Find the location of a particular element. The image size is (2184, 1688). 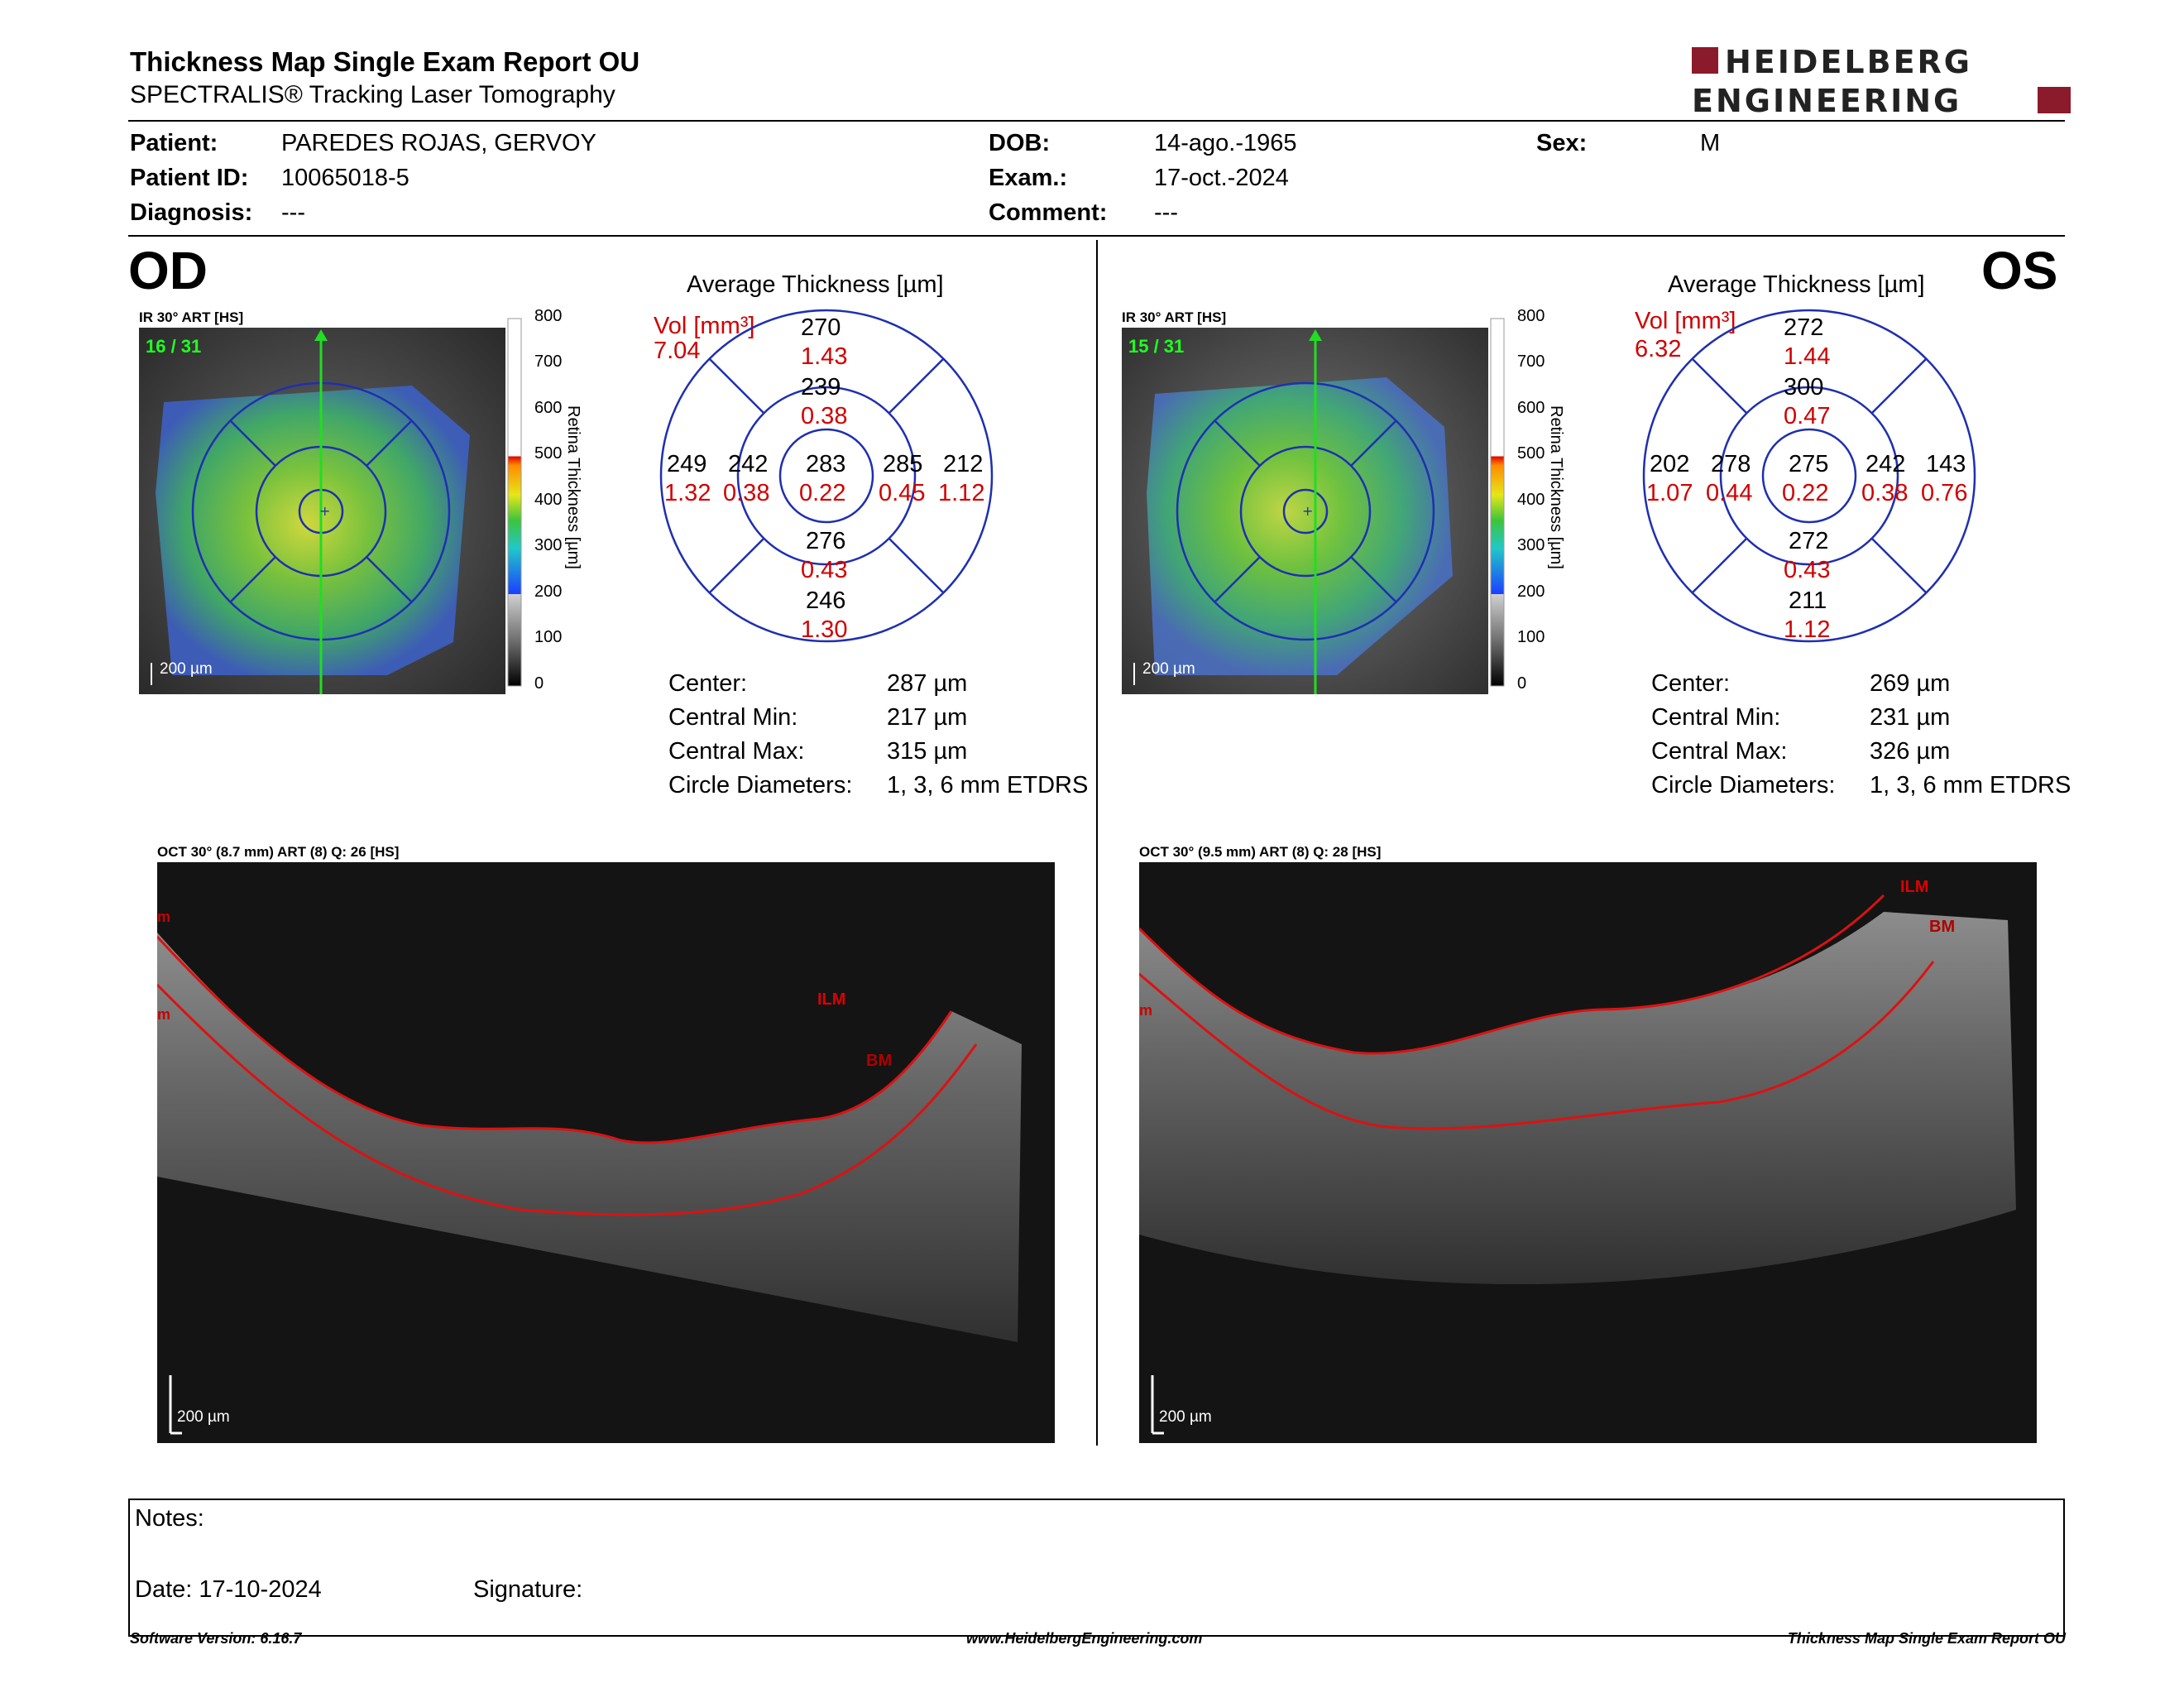

os-outer-temp-volume: 1.07 is located at coordinates (1669, 493).